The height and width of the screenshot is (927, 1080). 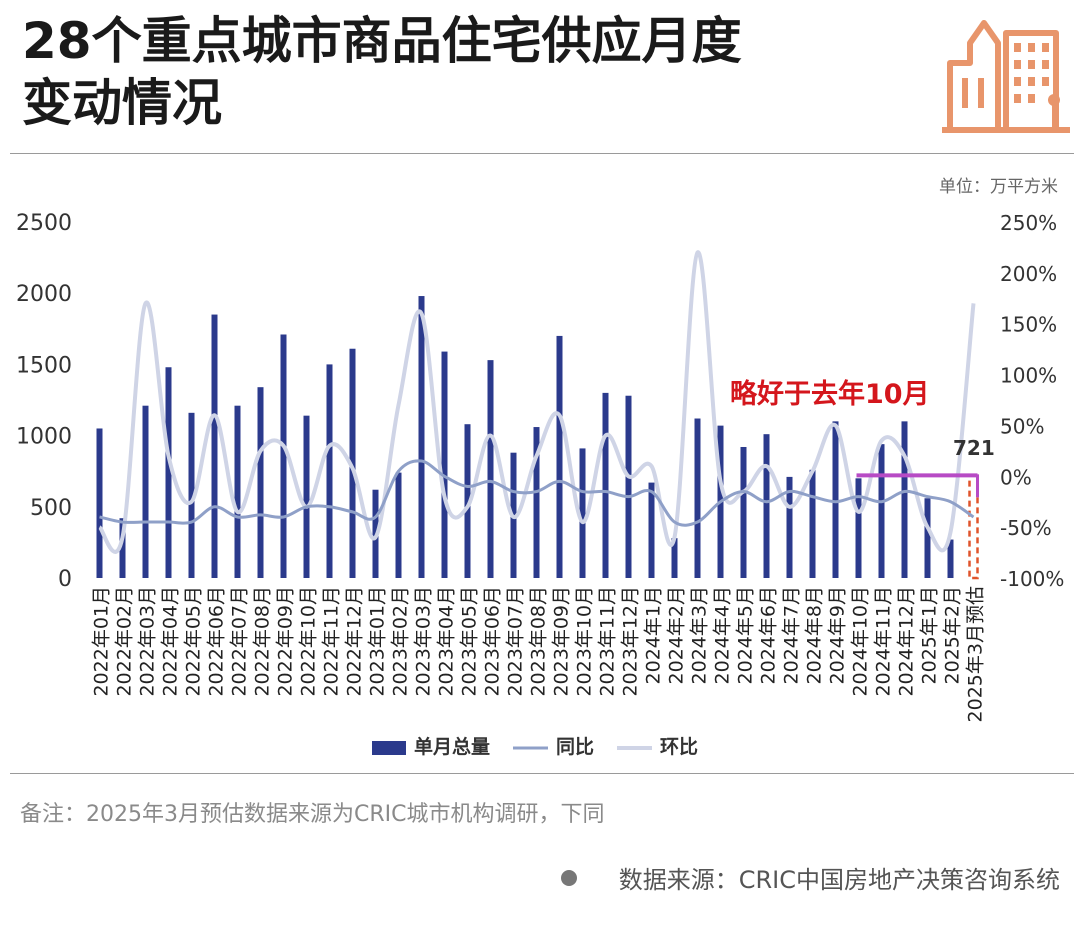 I want to click on x-tick-label: 2023年03月, so click(x=424, y=641).